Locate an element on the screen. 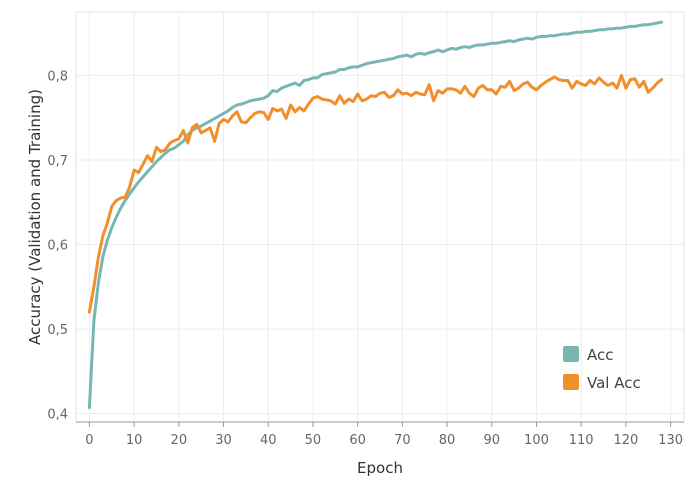 The height and width of the screenshot is (500, 700). x-axis-ticks: 0 10 20 30 40 50 60 70 80 90 100 110 120 130 is located at coordinates (384, 435).